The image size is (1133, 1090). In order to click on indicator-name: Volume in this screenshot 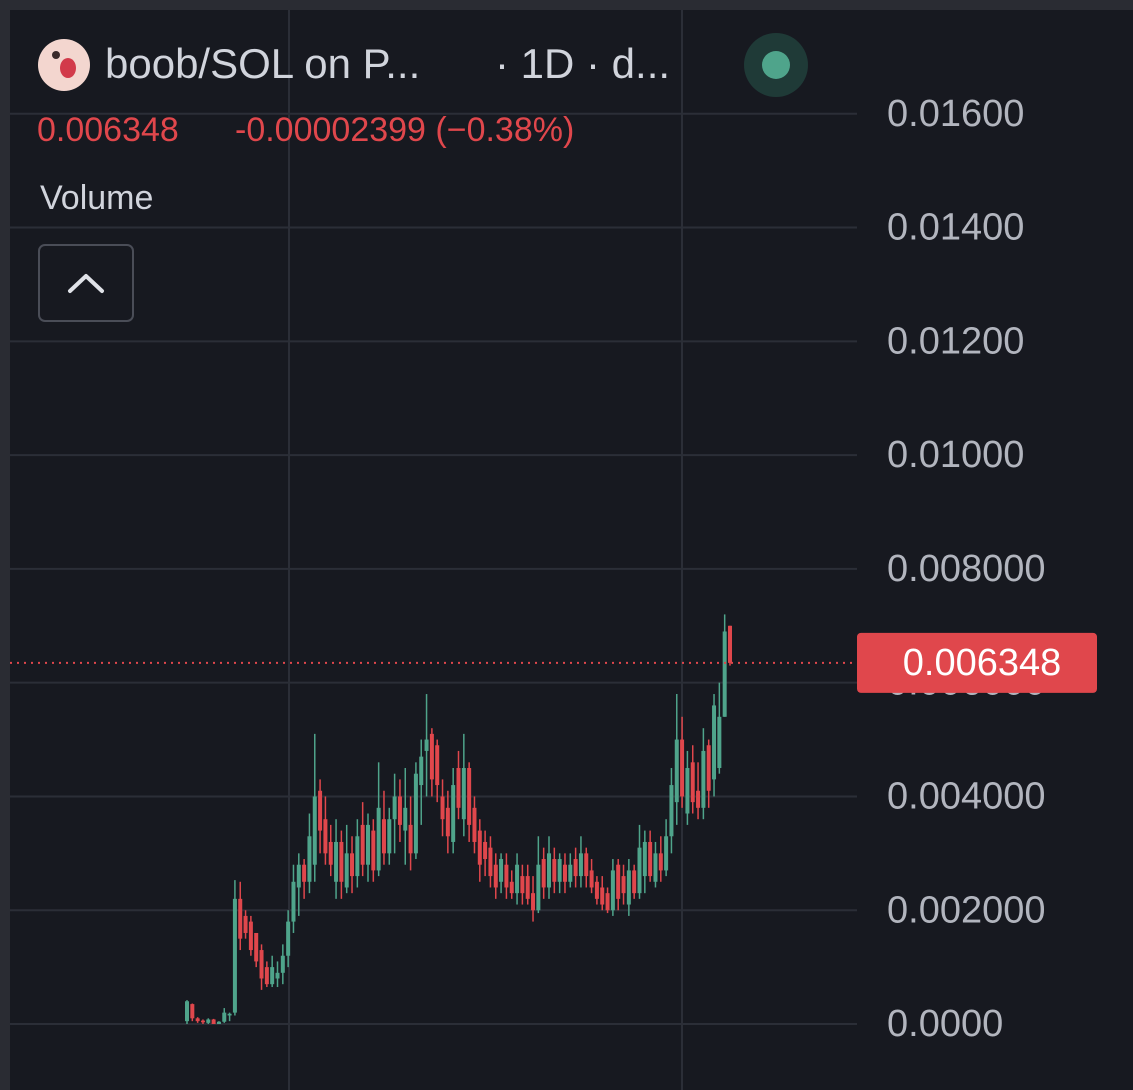, I will do `click(96, 198)`.